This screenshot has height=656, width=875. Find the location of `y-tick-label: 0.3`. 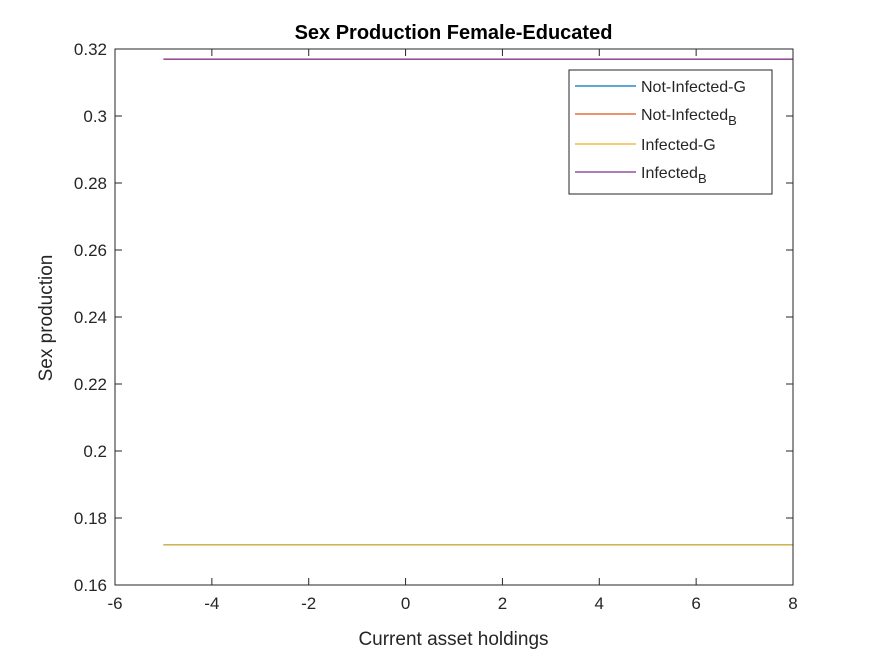

y-tick-label: 0.3 is located at coordinates (95, 116).